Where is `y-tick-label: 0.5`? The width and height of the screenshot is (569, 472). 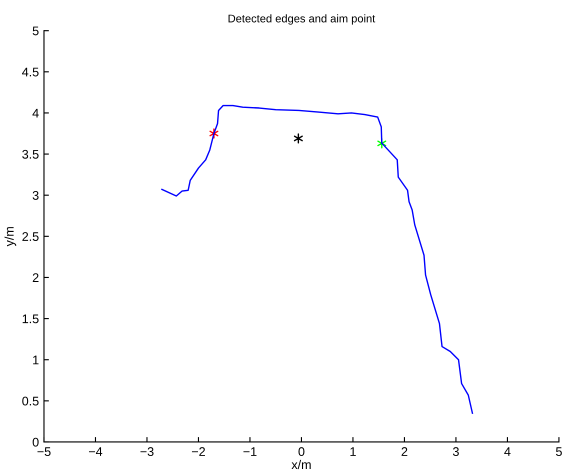 y-tick-label: 0.5 is located at coordinates (30, 401).